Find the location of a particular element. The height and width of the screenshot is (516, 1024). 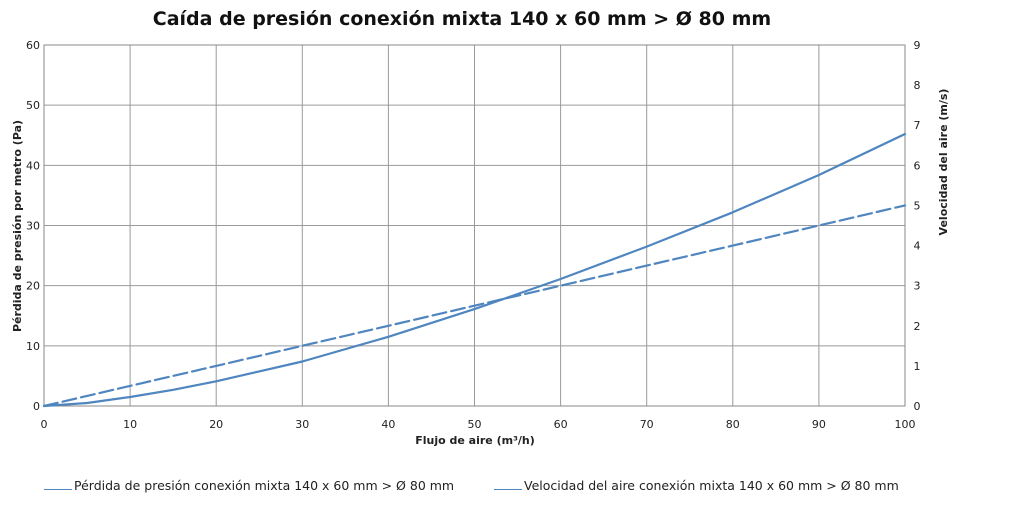

y2-tick-label: 9 is located at coordinates (917, 45).